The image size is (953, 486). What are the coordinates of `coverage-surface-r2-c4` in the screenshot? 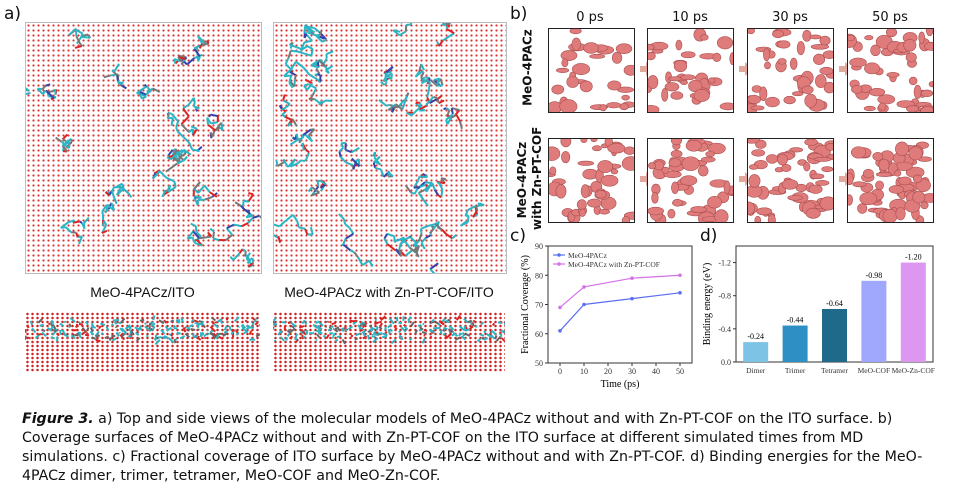 It's located at (890, 180).